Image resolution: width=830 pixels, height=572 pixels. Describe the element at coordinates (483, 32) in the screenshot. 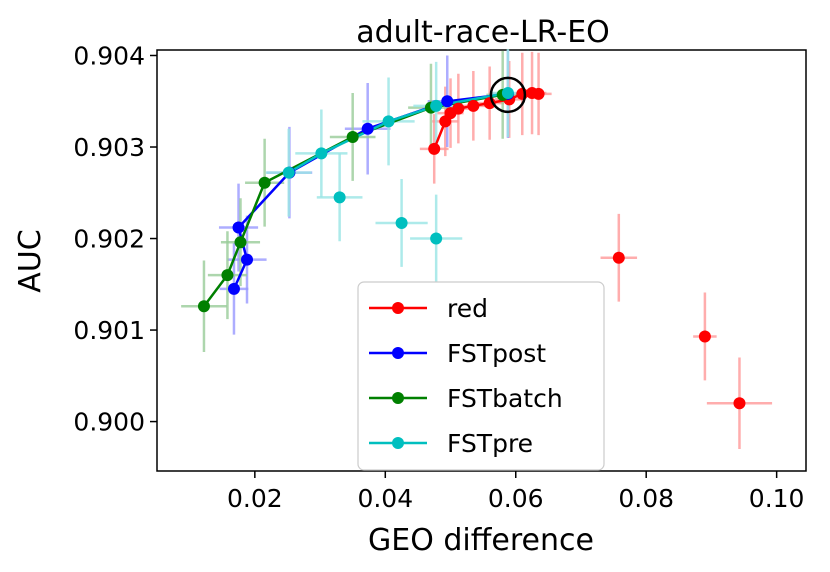

I see `chart-title: adult-race-LR-EO` at that location.